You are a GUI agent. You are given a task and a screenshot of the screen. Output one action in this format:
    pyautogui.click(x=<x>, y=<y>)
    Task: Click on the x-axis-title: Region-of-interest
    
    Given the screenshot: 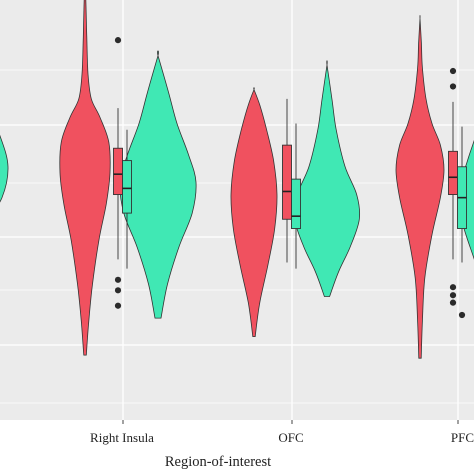 What is the action you would take?
    pyautogui.click(x=218, y=462)
    